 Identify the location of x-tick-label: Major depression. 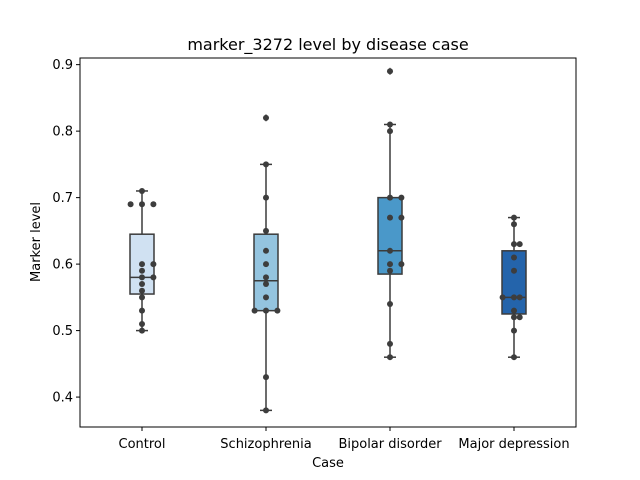
(513, 444).